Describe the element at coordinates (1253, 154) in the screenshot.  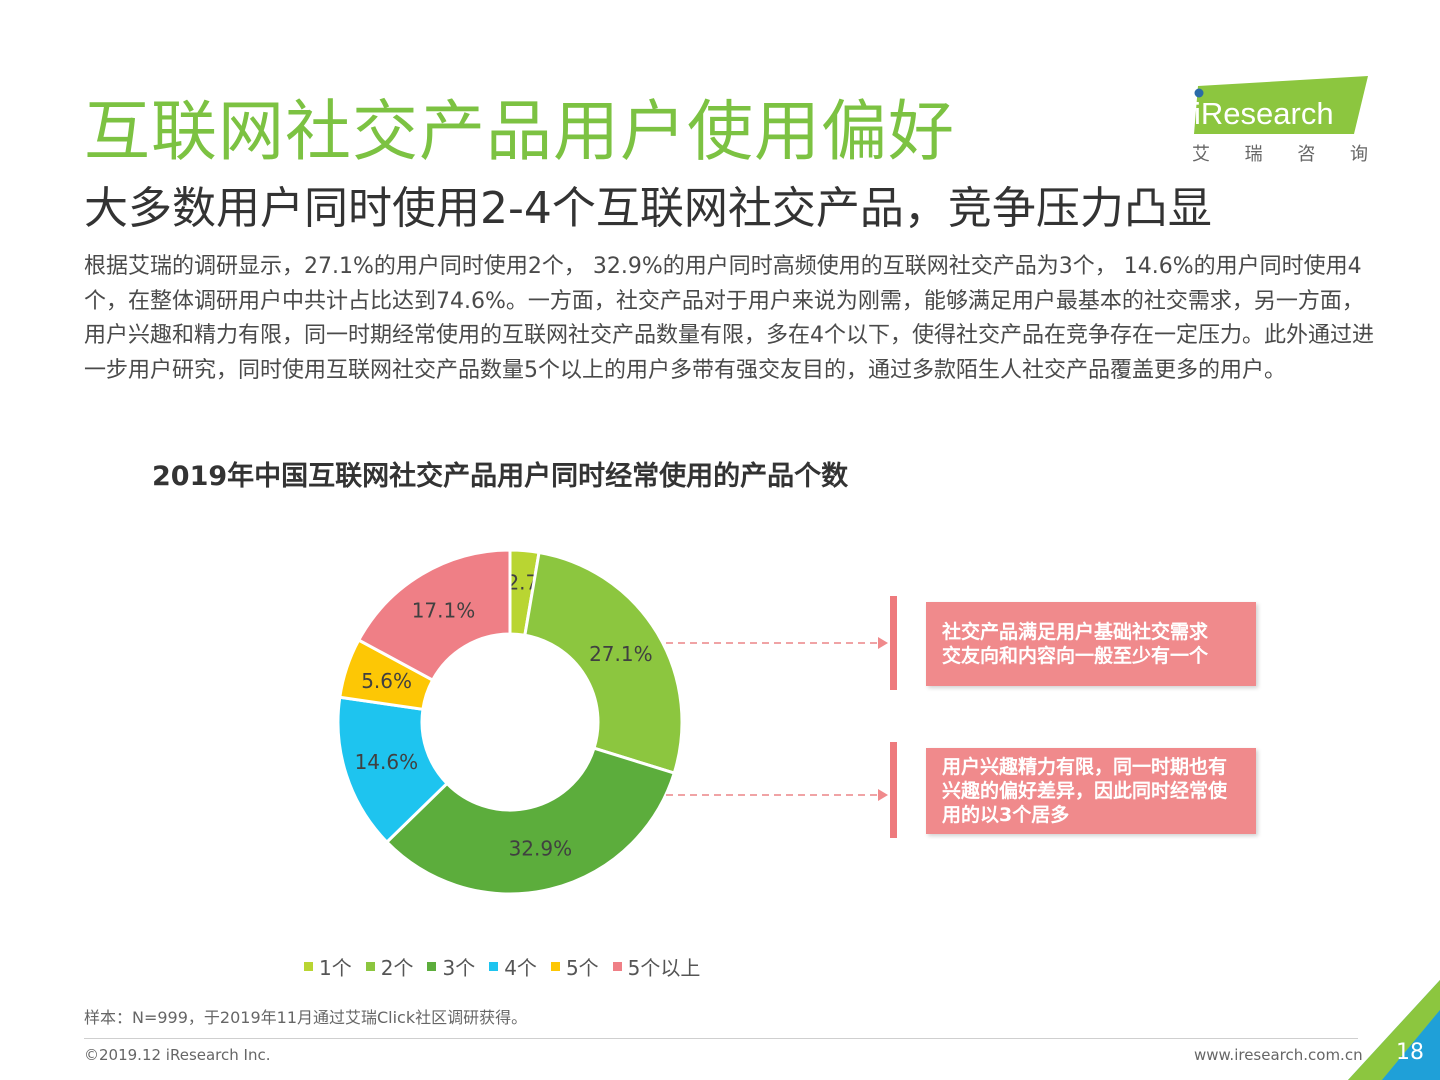
I see `logo-sub-char: 瑞` at that location.